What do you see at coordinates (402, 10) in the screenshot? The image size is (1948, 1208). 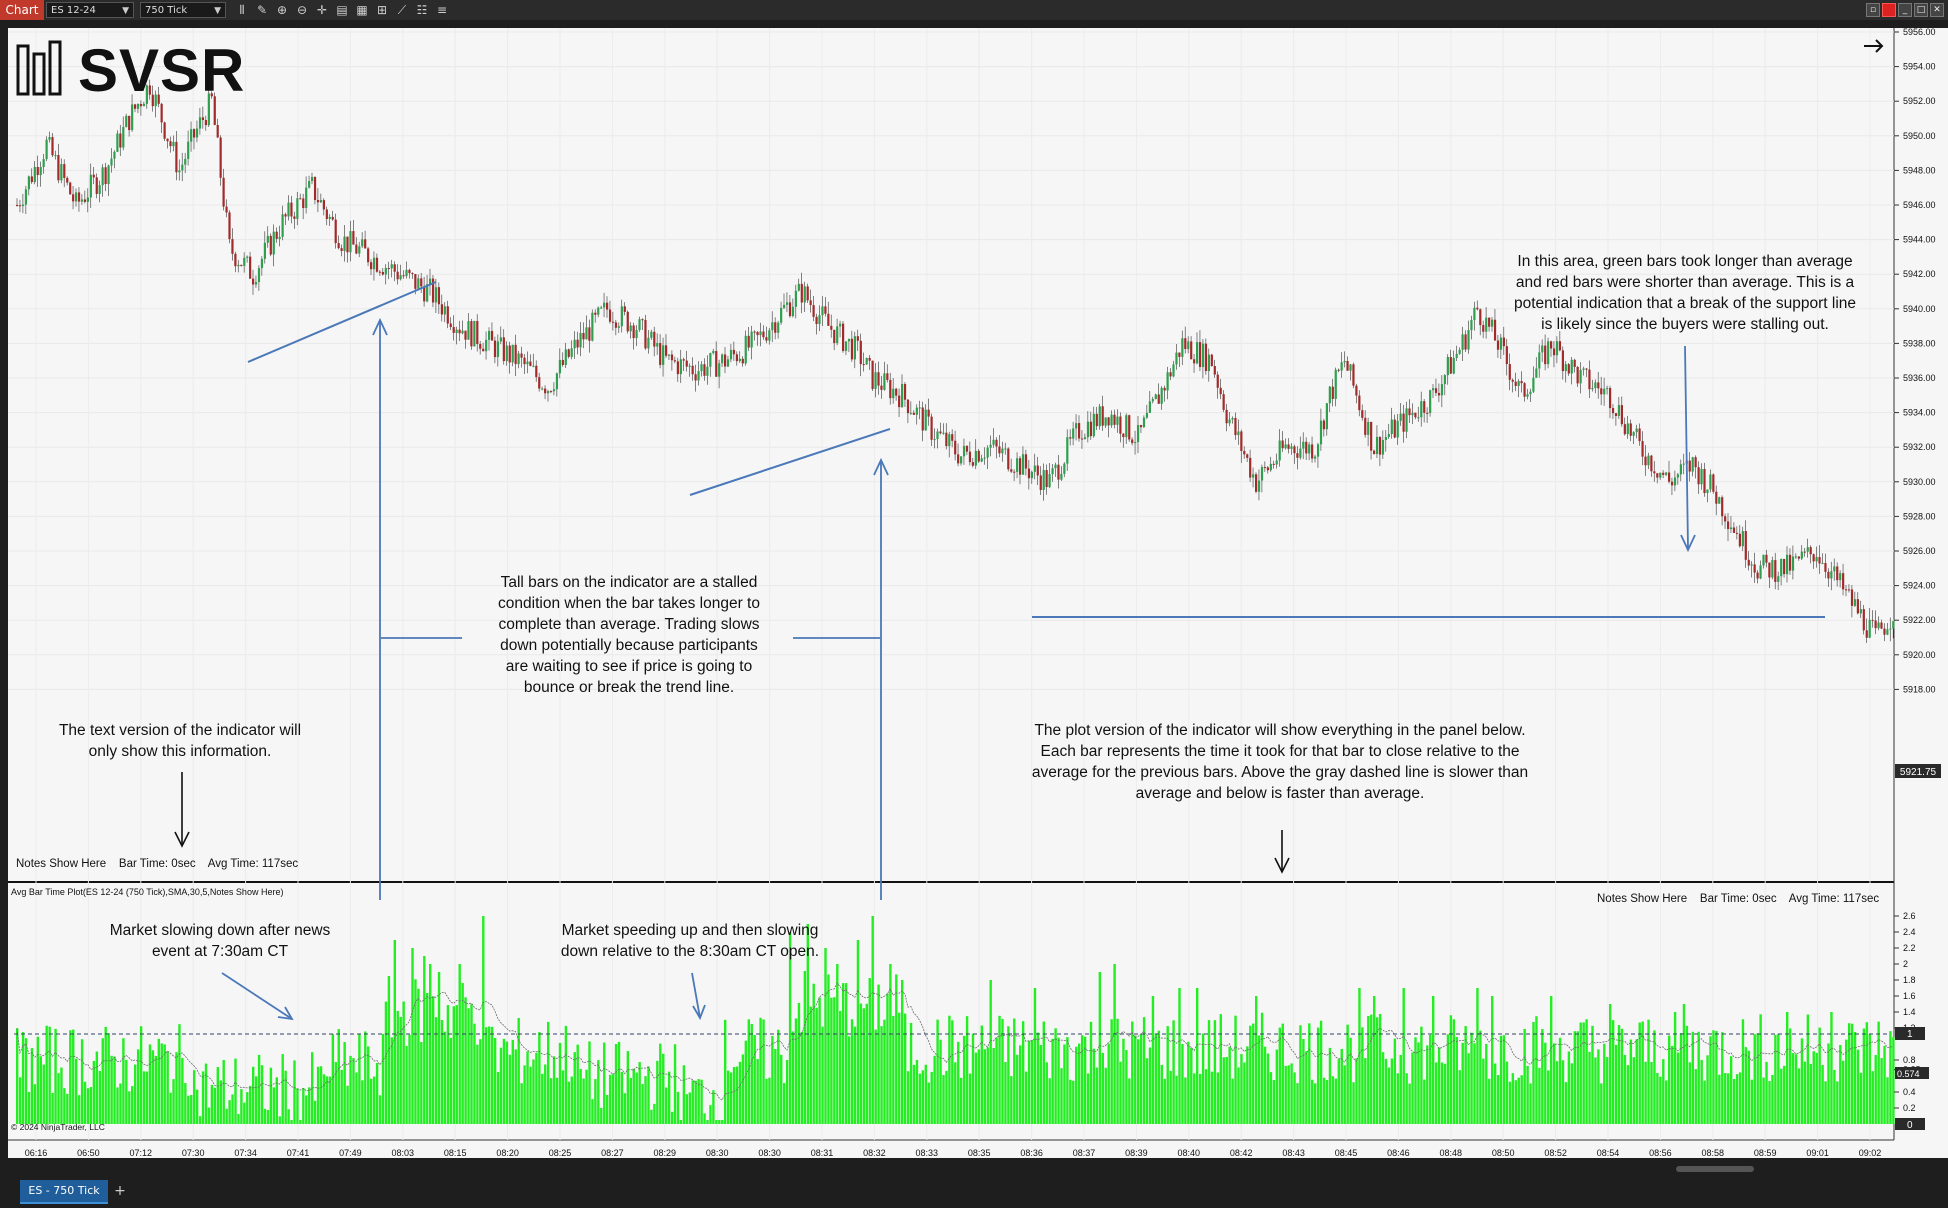 I see `template-icon: ⟋` at bounding box center [402, 10].